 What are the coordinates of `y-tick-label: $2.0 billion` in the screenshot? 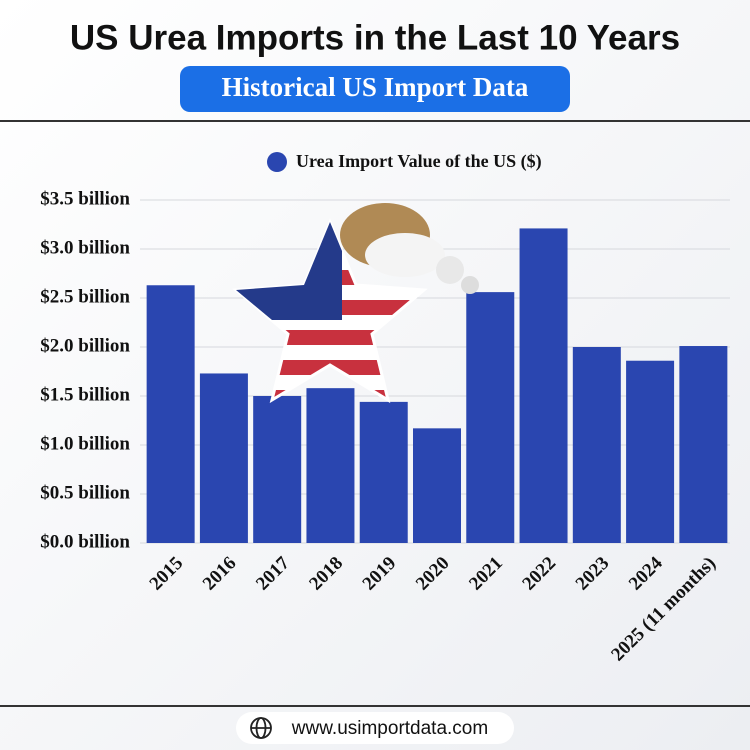 It's located at (85, 345).